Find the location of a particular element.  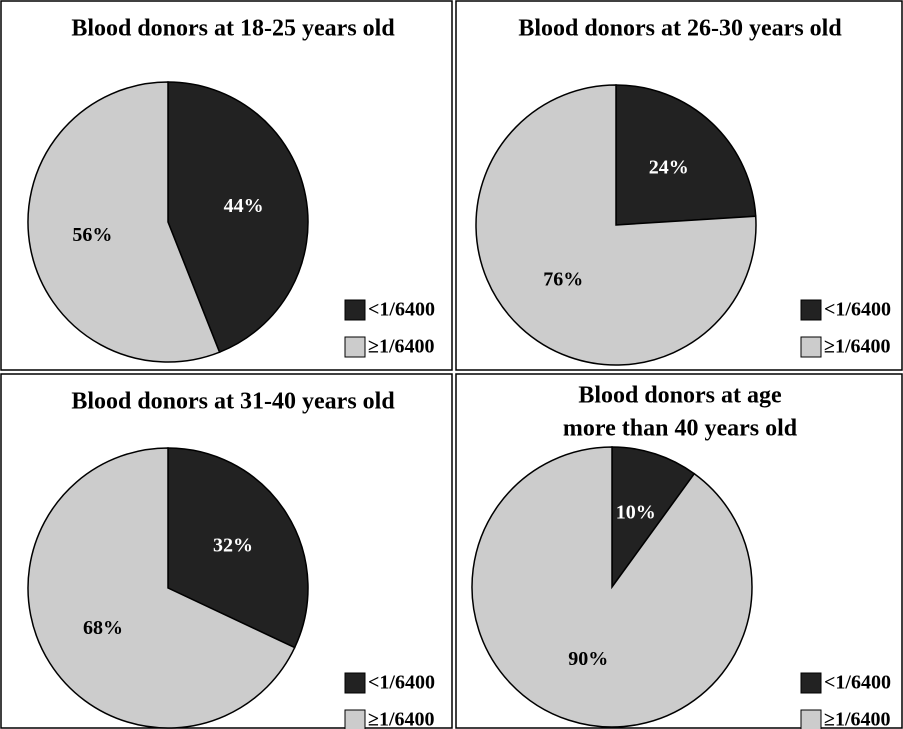

slice-label: 76% is located at coordinates (563, 280).